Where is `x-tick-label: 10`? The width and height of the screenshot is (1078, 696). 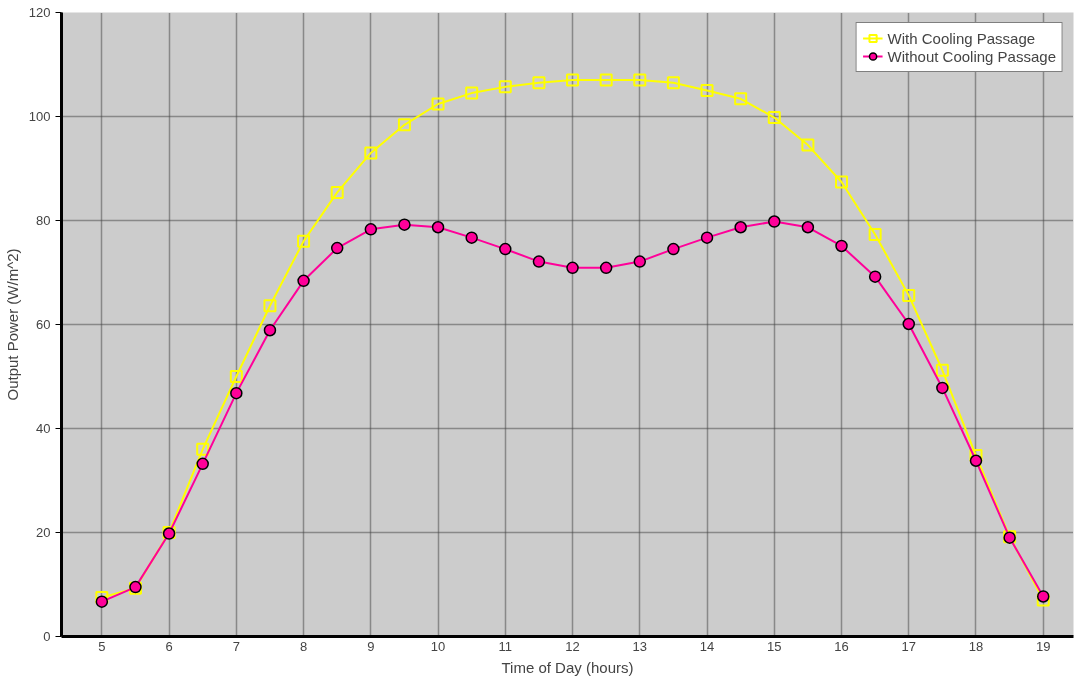
x-tick-label: 10 is located at coordinates (438, 646).